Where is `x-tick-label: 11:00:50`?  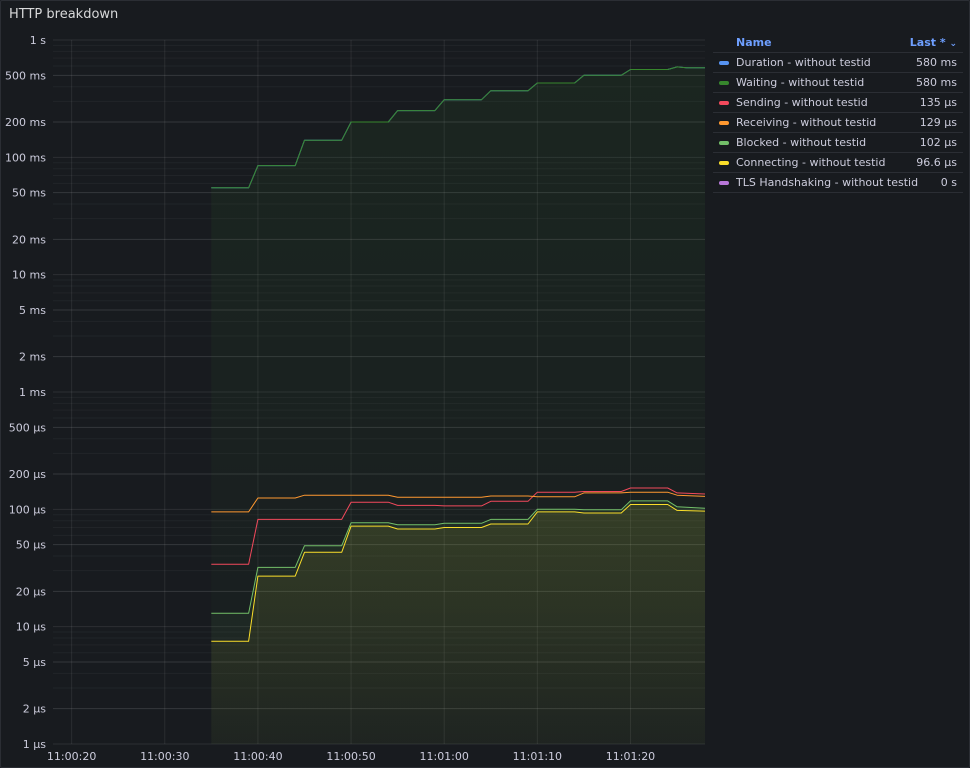 x-tick-label: 11:00:50 is located at coordinates (350, 756).